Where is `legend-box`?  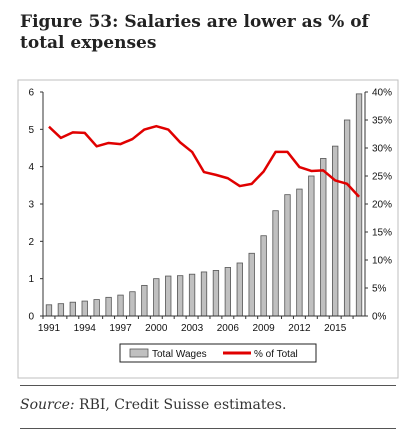 legend-box is located at coordinates (218, 353).